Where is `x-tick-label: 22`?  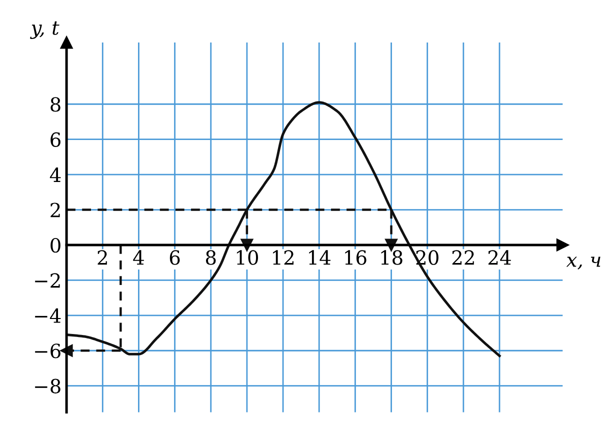 x-tick-label: 22 is located at coordinates (463, 257).